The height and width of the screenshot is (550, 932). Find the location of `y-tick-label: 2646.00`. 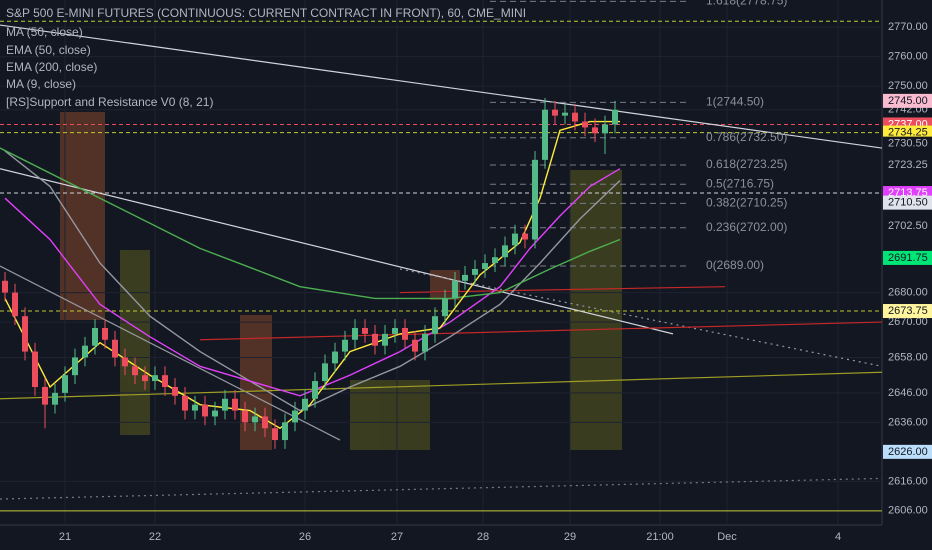

y-tick-label: 2646.00 is located at coordinates (908, 393).